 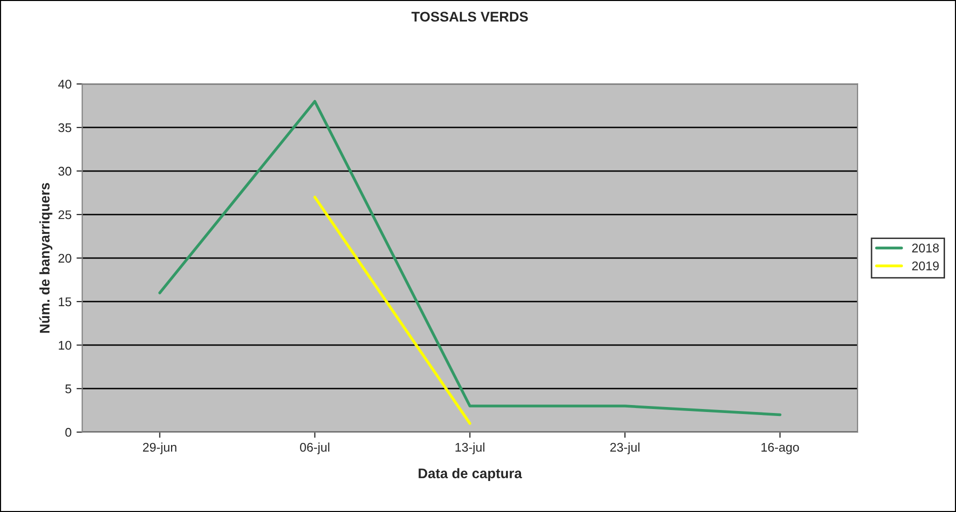 I want to click on x-tick-label: 29-jun, so click(x=159, y=448).